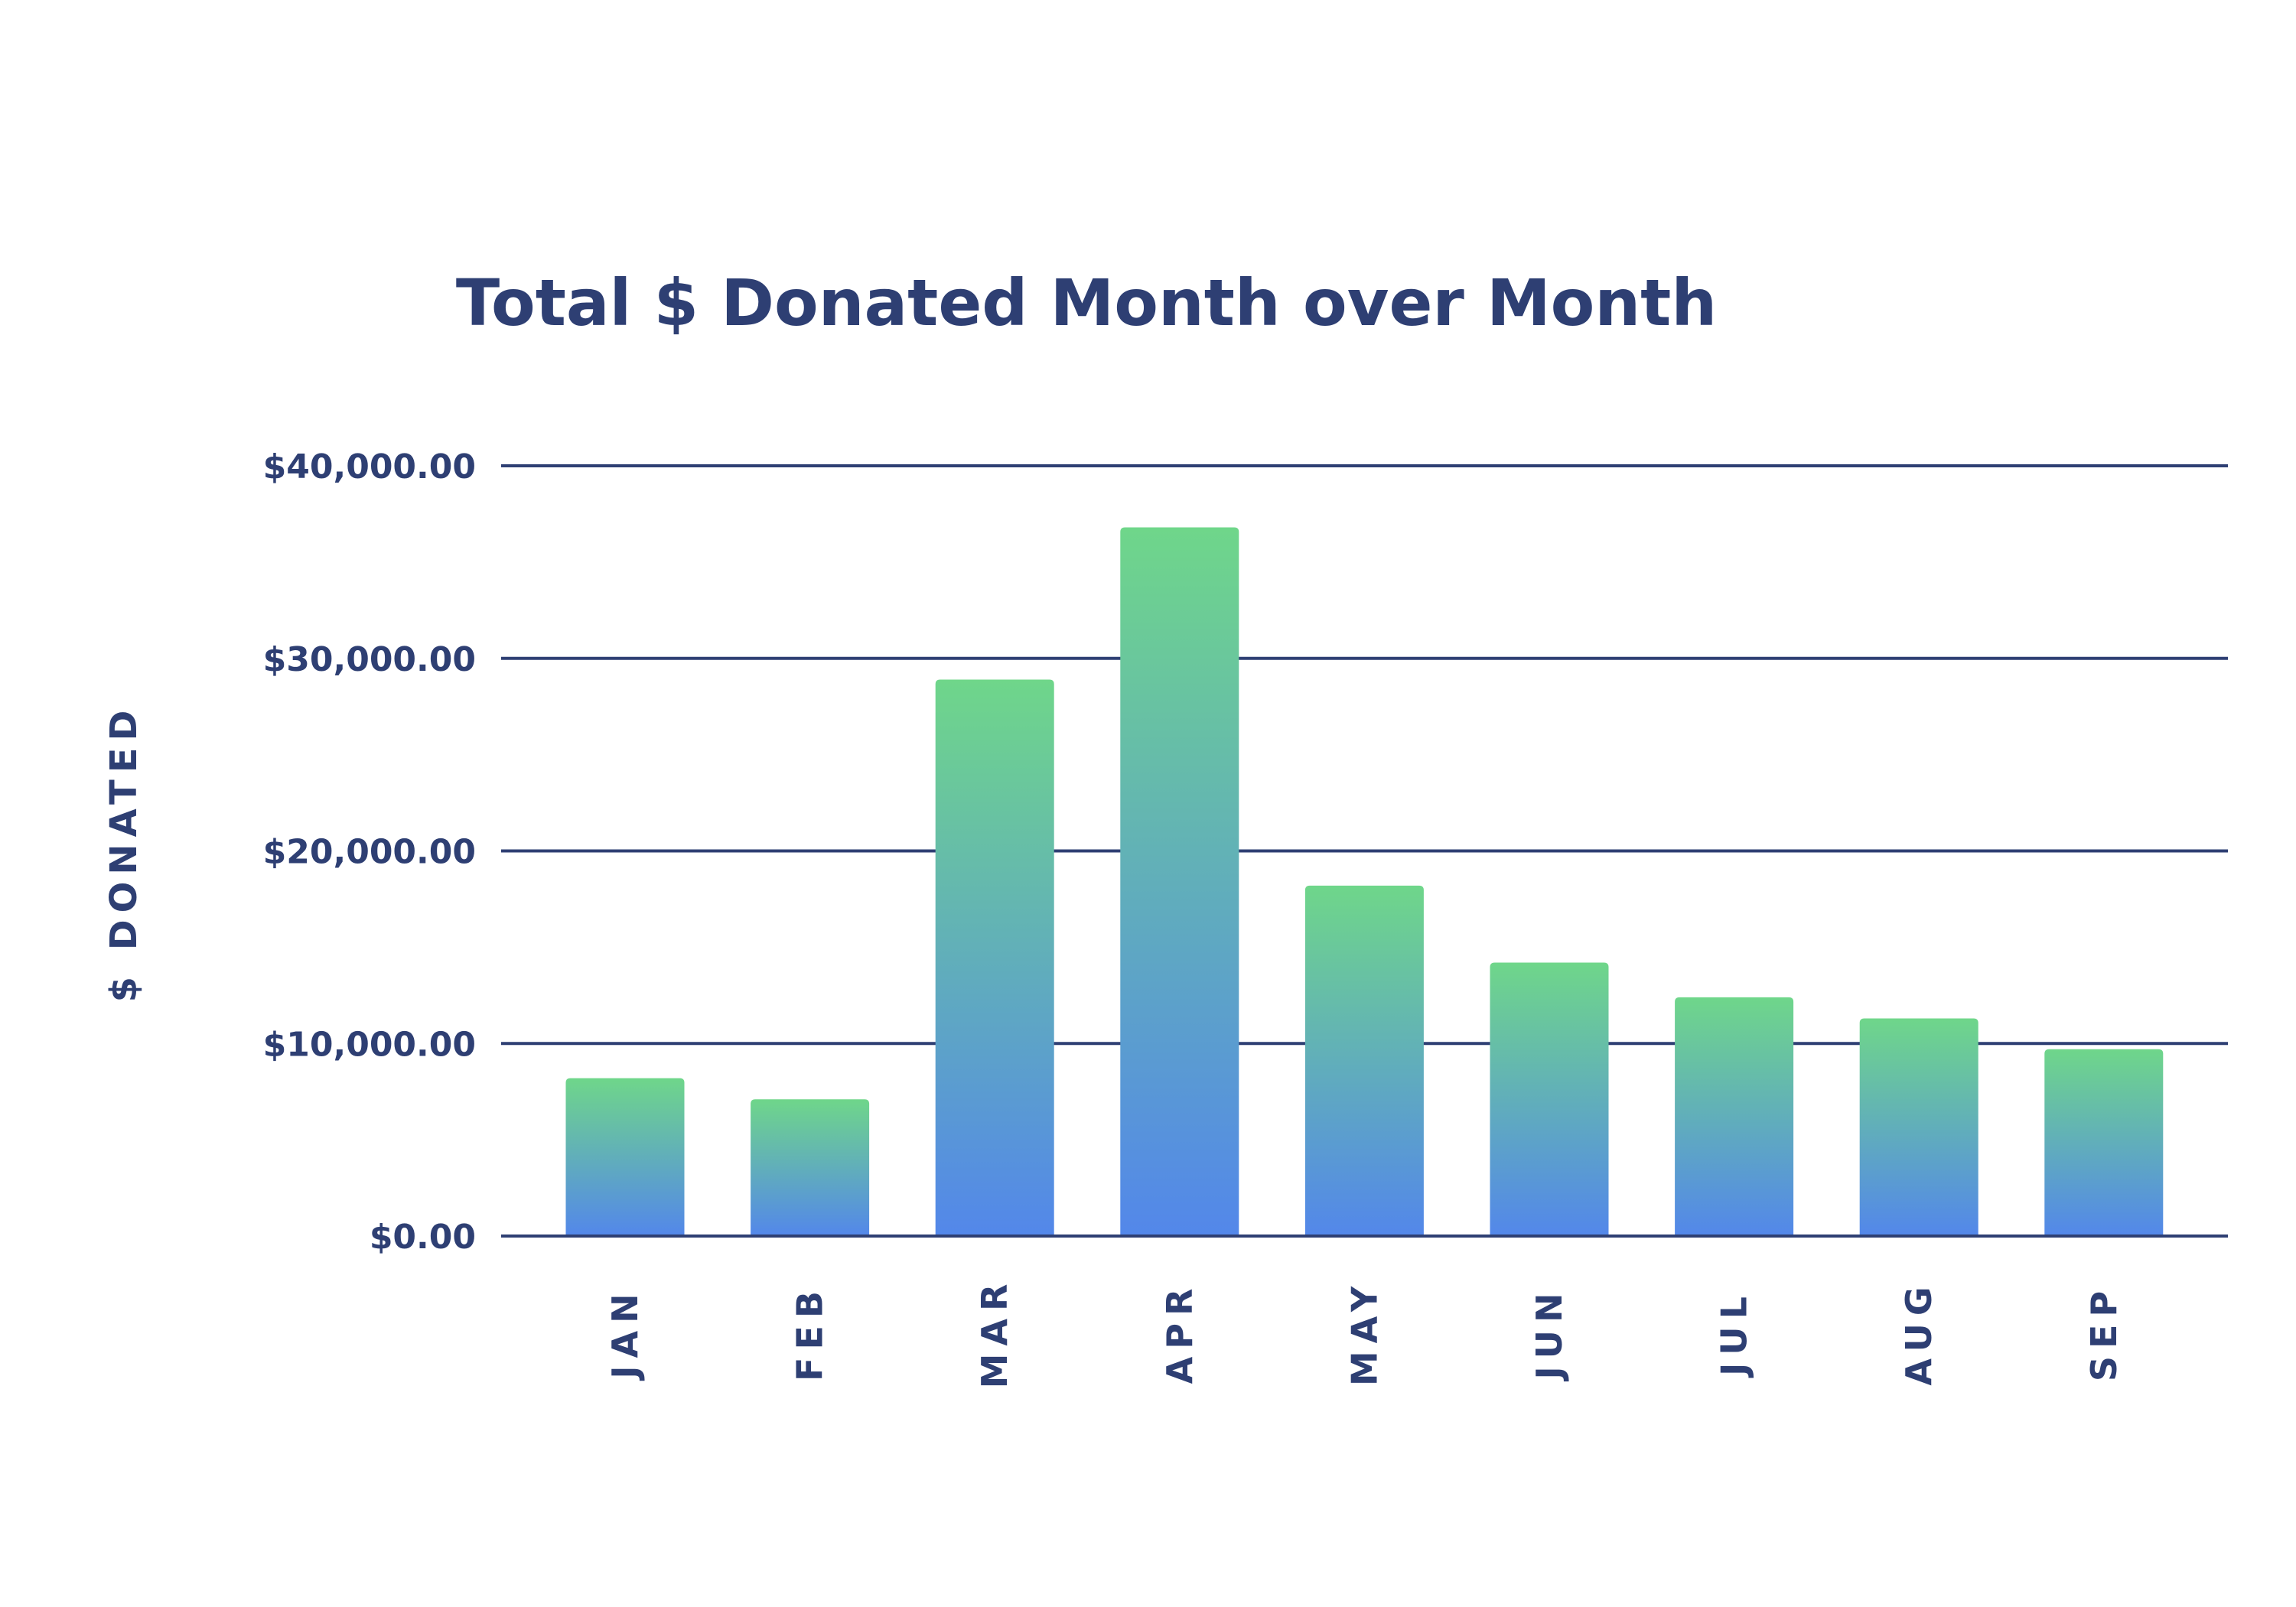 This screenshot has height=1607, width=2296. I want to click on x-axis-ticks: JAN FEB MAR APR MAY JUN JUL AUG SEP, so click(1365, 1333).